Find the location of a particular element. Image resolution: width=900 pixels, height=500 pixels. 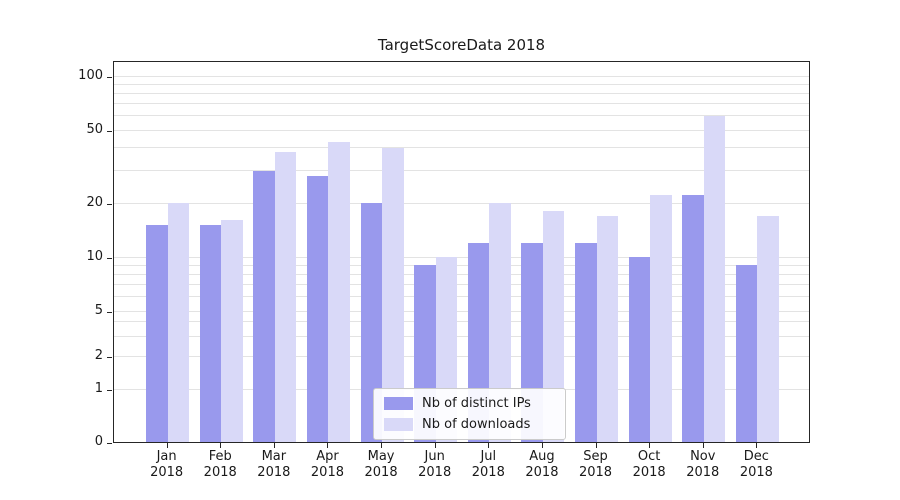

y-tick-label: 2 is located at coordinates (98, 355).